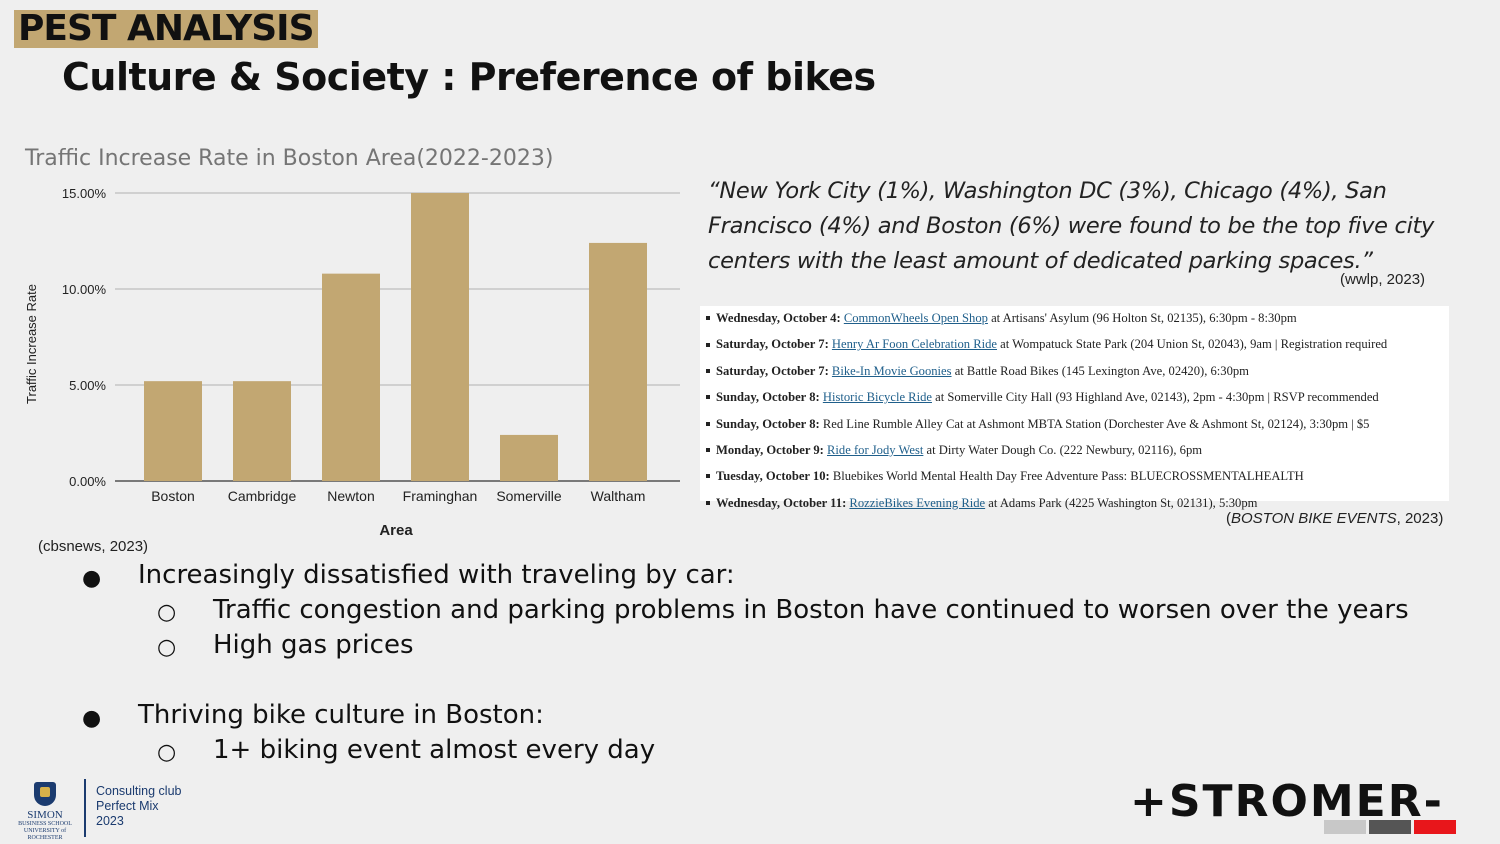  What do you see at coordinates (262, 431) in the screenshot?
I see `bar-cambridge` at bounding box center [262, 431].